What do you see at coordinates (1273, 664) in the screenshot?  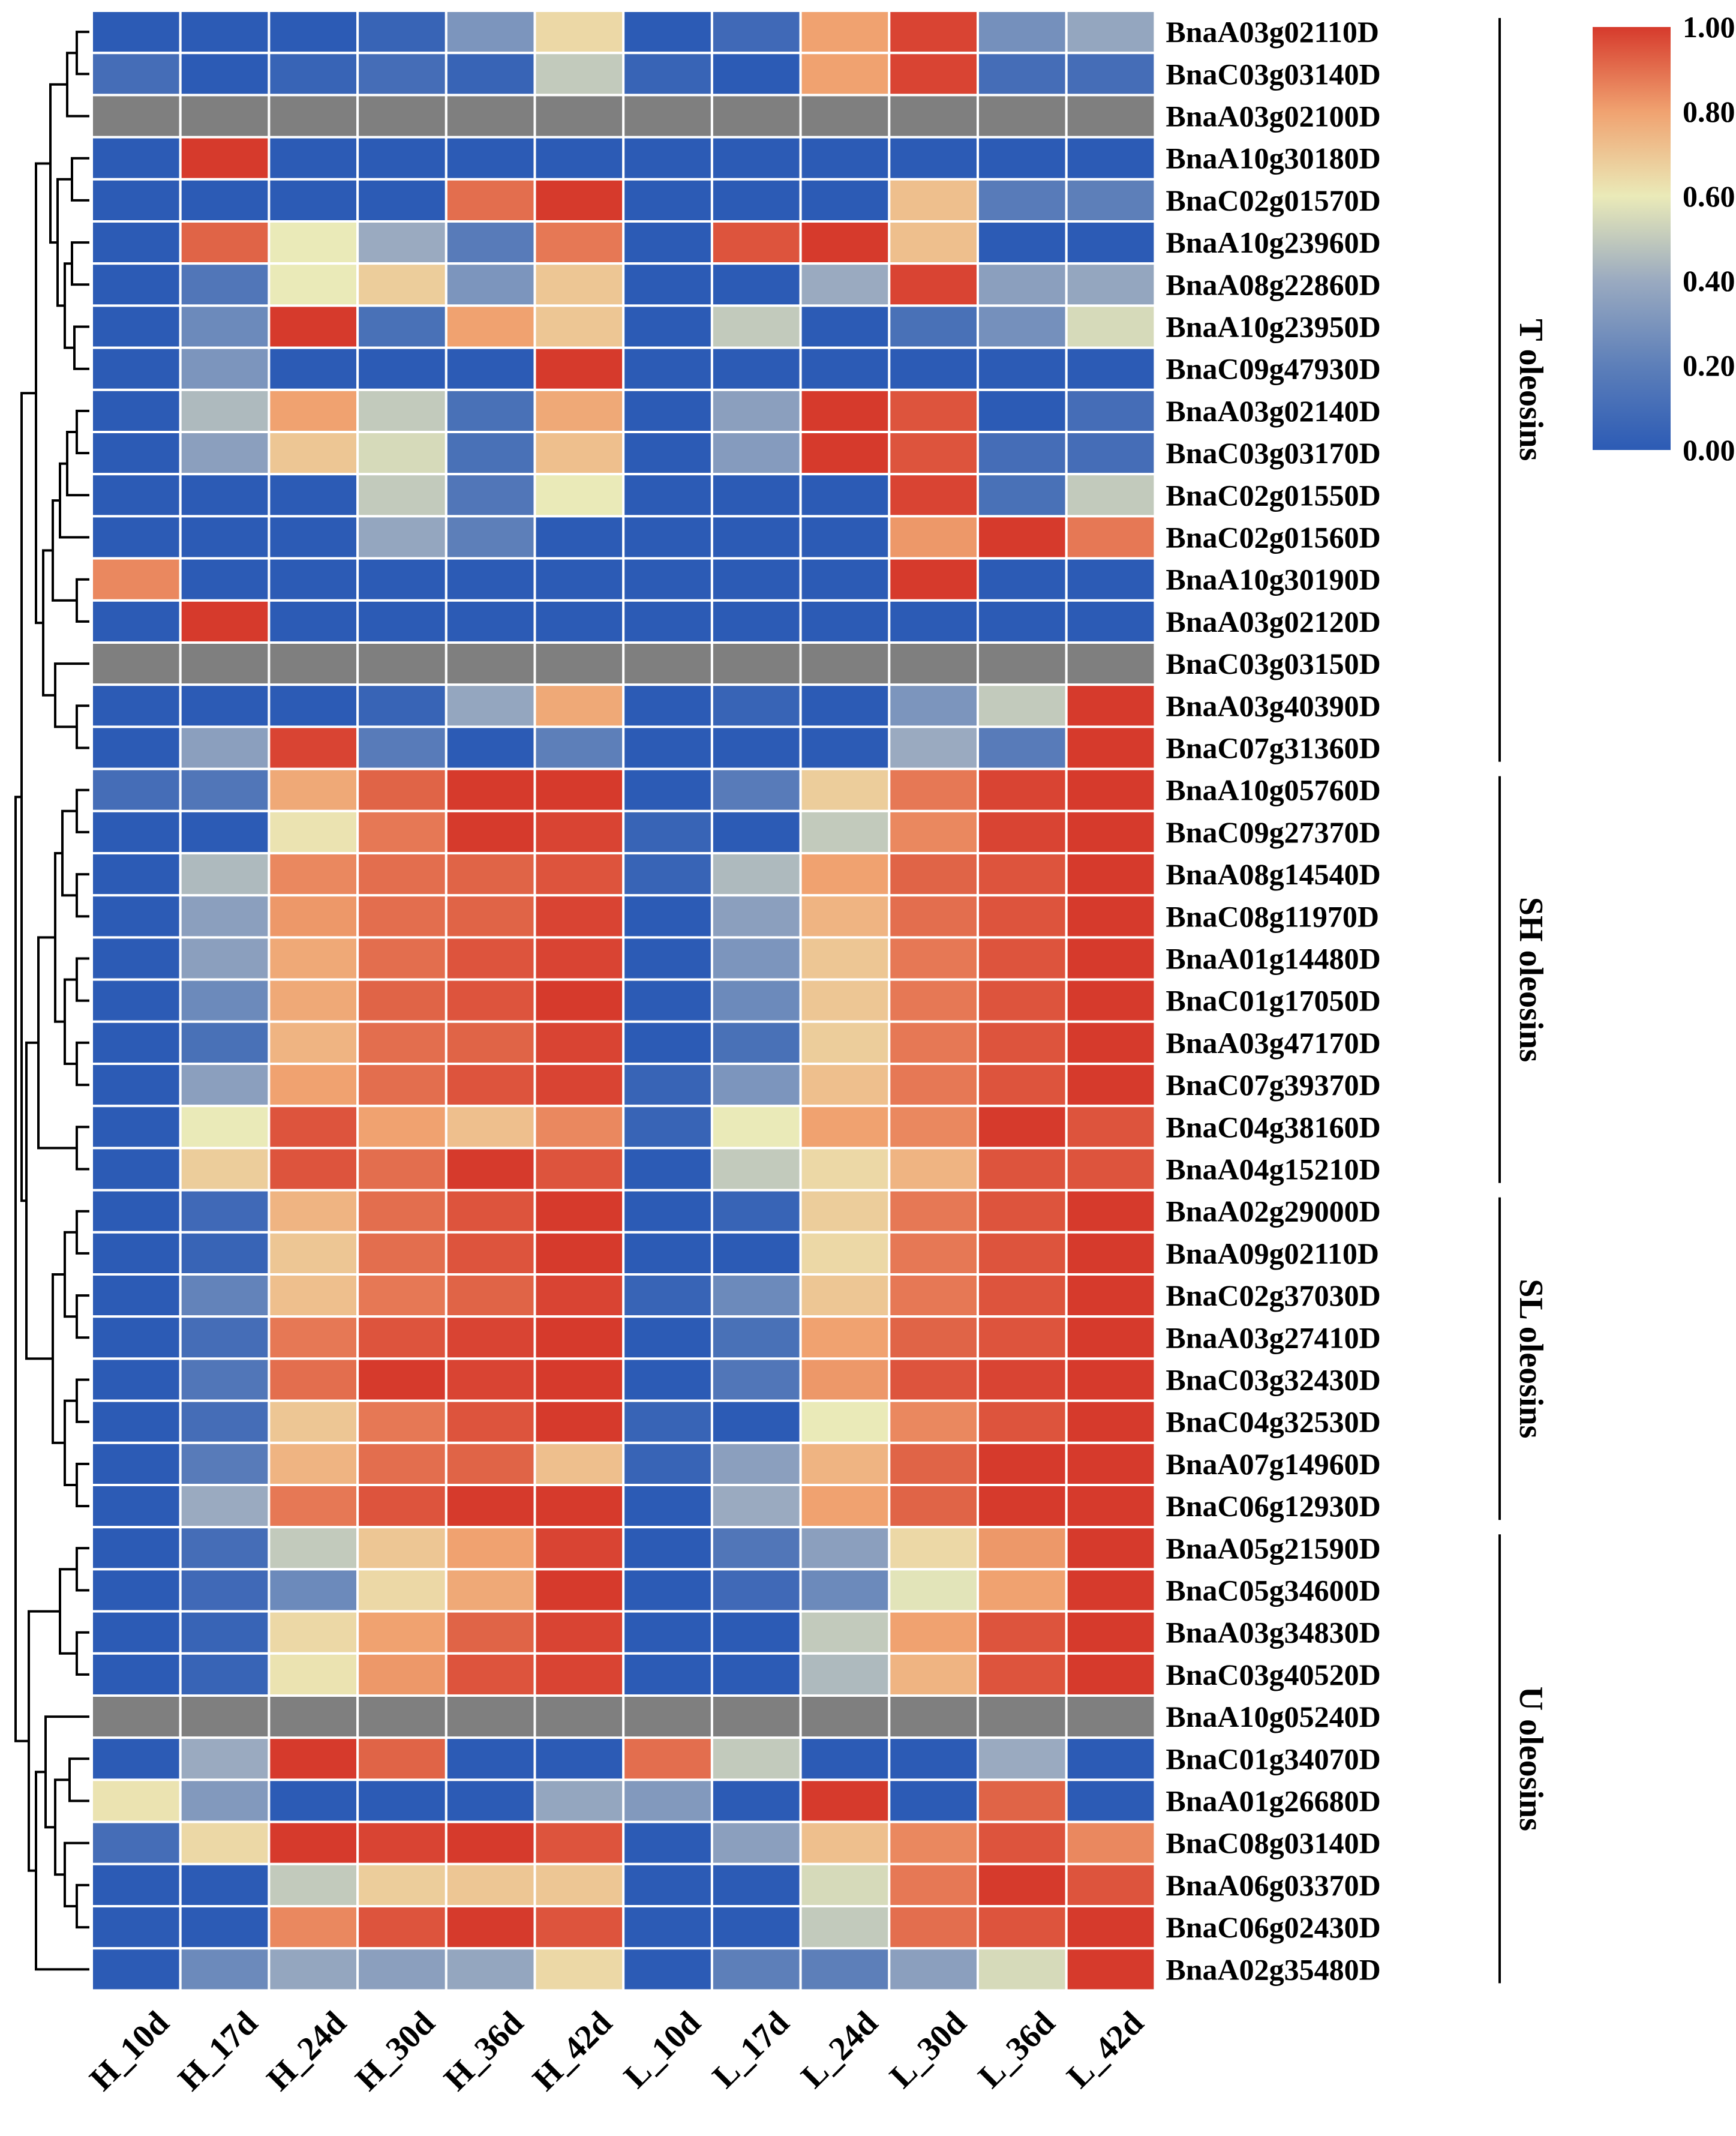 I see `row-label: BnaC03g03150D` at bounding box center [1273, 664].